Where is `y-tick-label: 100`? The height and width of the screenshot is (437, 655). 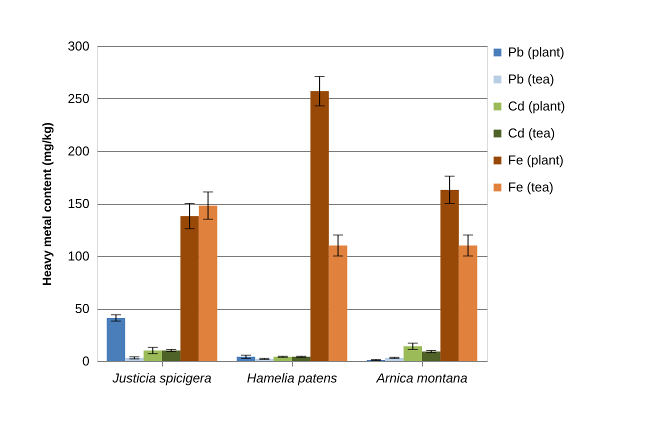 y-tick-label: 100 is located at coordinates (79, 256).